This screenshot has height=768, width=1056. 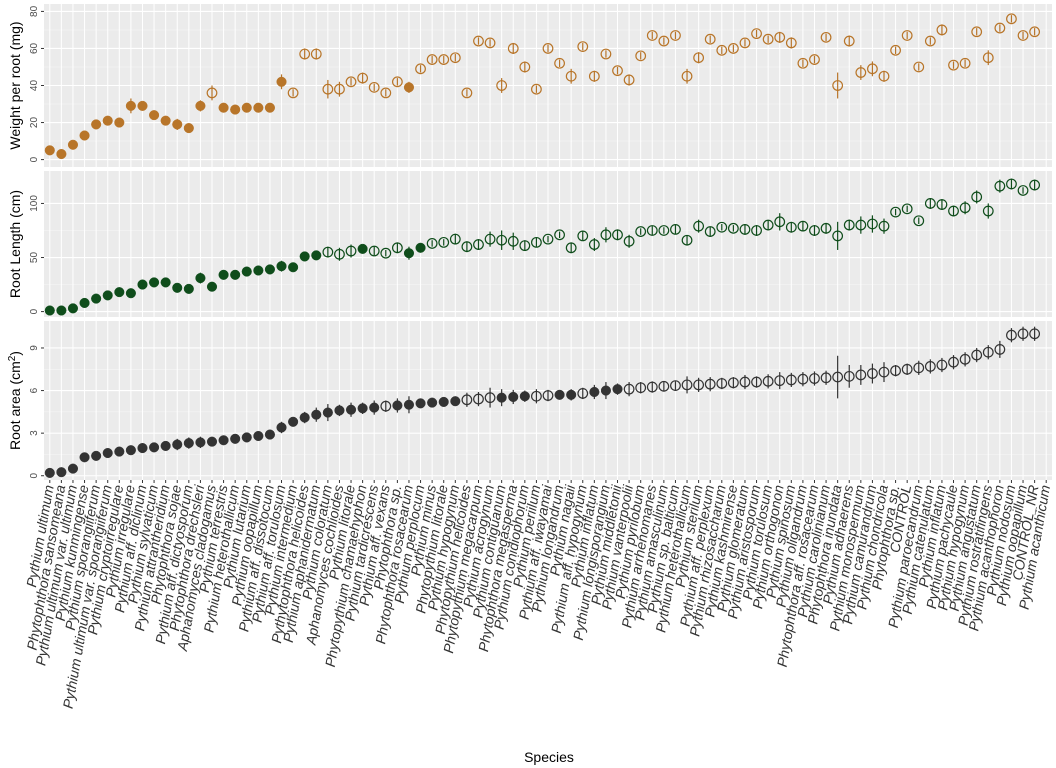 What do you see at coordinates (34, 123) in the screenshot?
I see `y-tick-label: 20` at bounding box center [34, 123].